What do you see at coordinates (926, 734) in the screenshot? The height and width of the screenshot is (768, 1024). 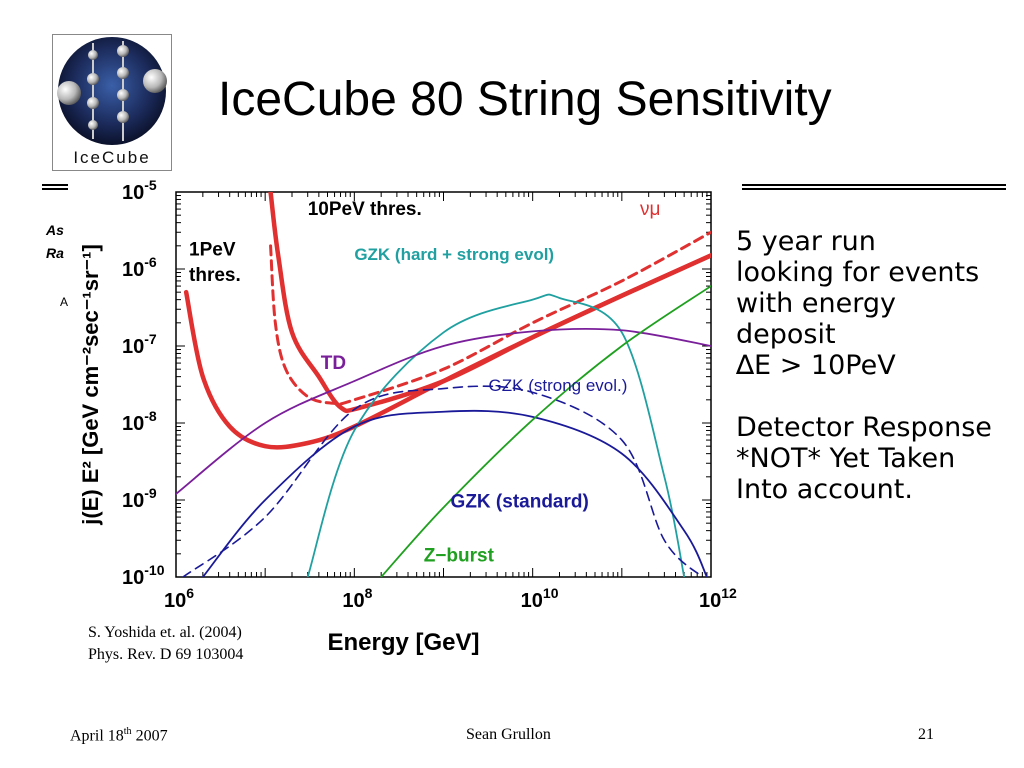 I see `footer-page-number: 21` at bounding box center [926, 734].